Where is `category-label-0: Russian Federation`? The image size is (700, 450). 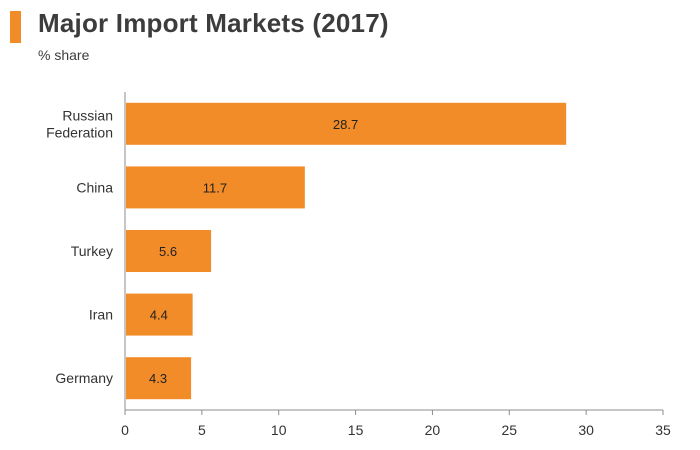
category-label-0: Russian Federation is located at coordinates (79, 123).